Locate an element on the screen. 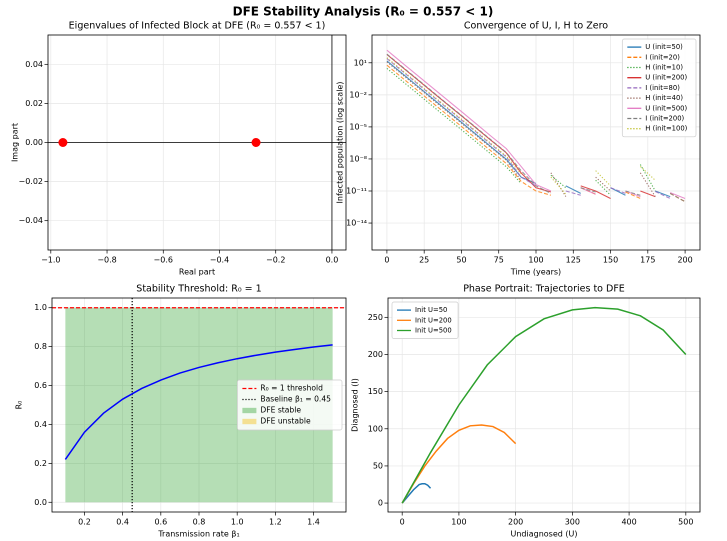  legend-label: R₀ = 1 threshold is located at coordinates (291, 388).